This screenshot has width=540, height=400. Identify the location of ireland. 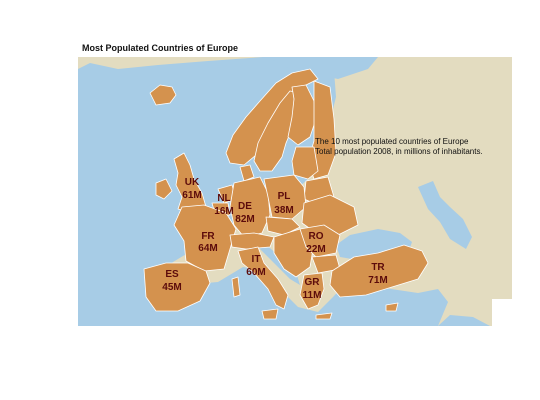
(164, 189).